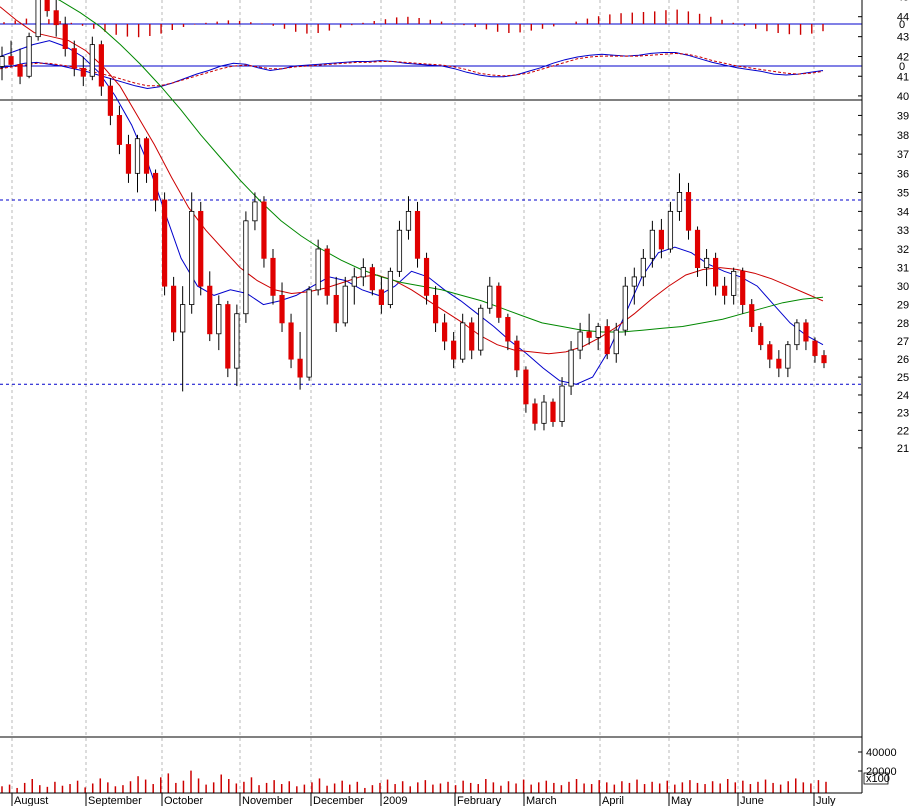 The image size is (915, 811). I want to click on price-tick-label: 44, so click(903, 18).